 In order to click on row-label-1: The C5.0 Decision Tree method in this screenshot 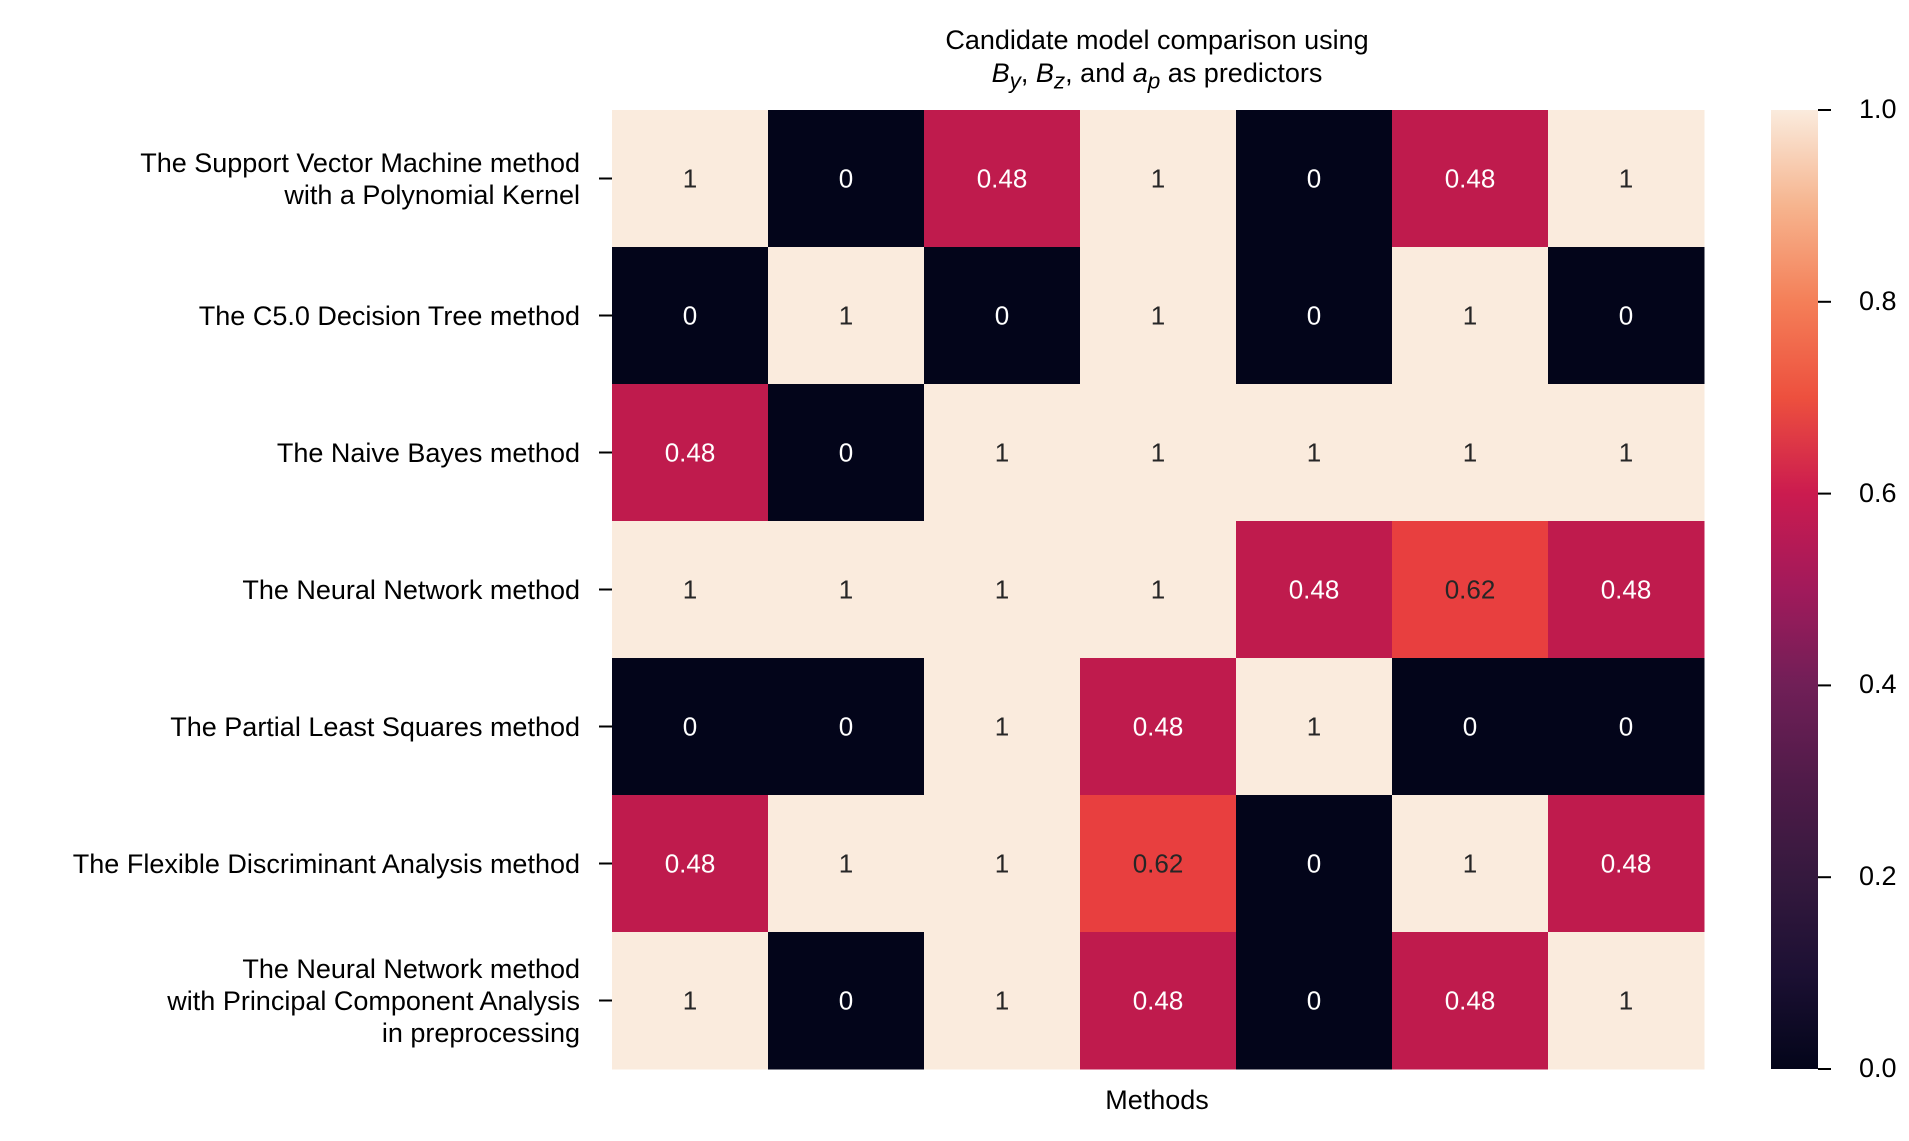, I will do `click(389, 316)`.